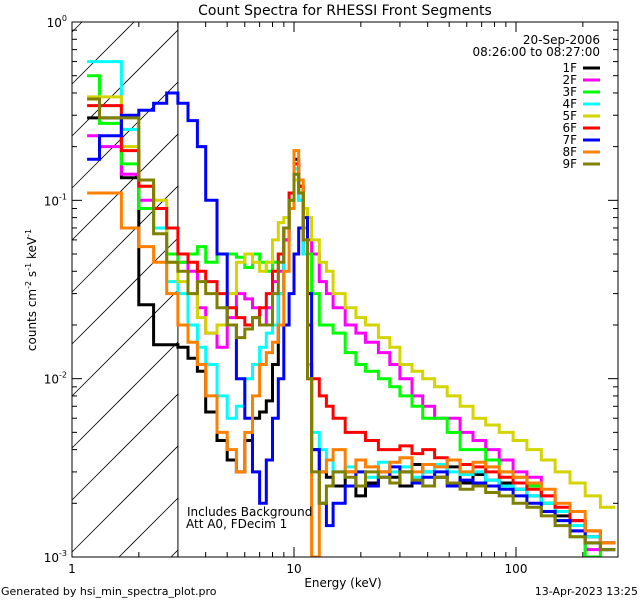 The width and height of the screenshot is (640, 600). Describe the element at coordinates (109, 591) in the screenshot. I see `footer-generated-by: Generated by hsi_min_spectra_plot.pro` at that location.